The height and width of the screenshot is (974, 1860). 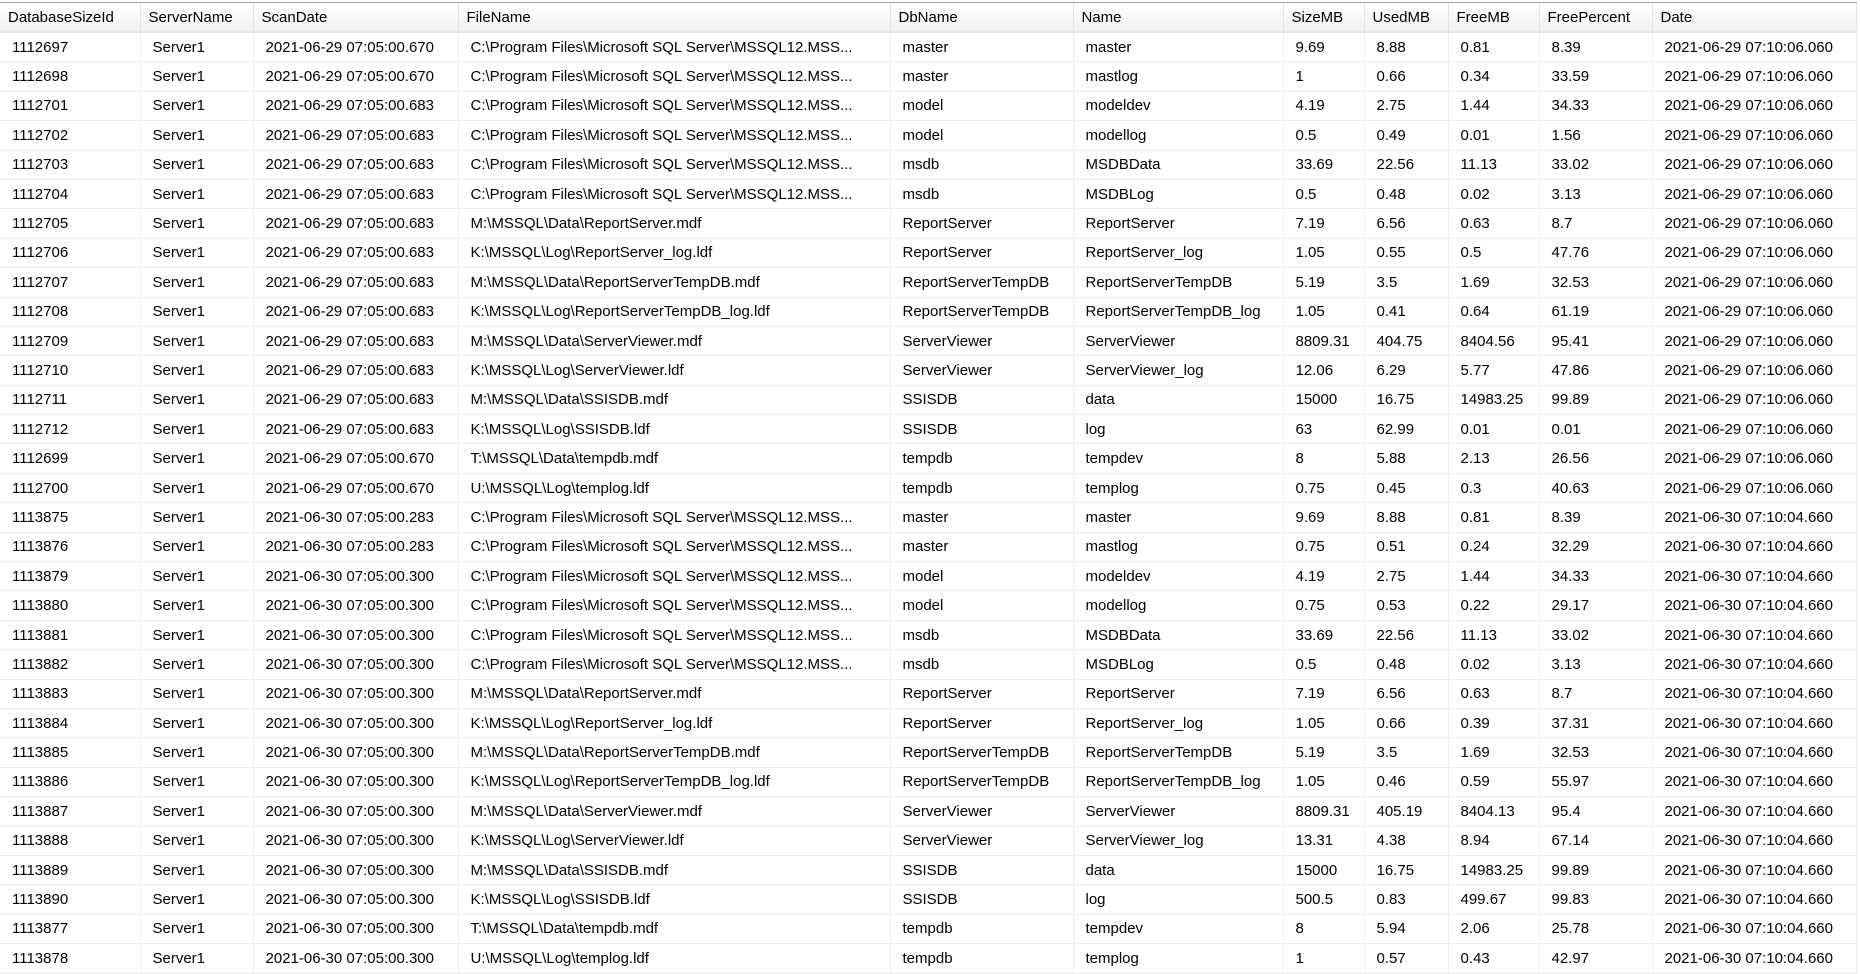 I want to click on cell-usedmb: 0.41, so click(x=1406, y=312).